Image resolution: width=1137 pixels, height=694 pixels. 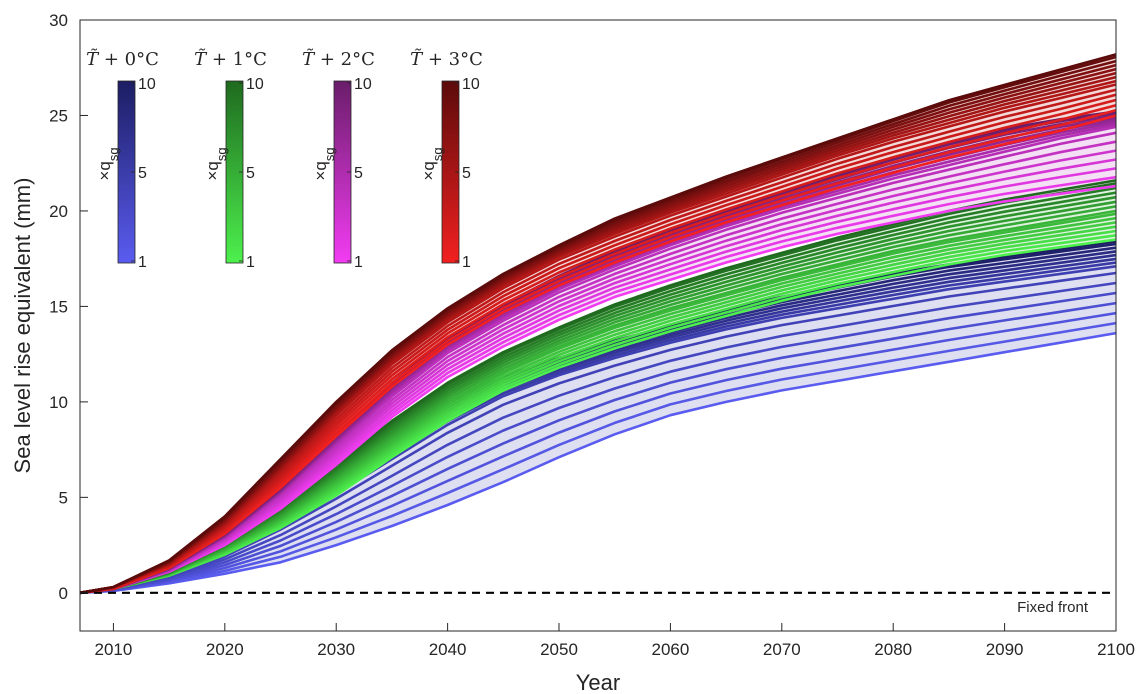 I want to click on colorbar-title: T̃ + 1°C, so click(x=230, y=59).